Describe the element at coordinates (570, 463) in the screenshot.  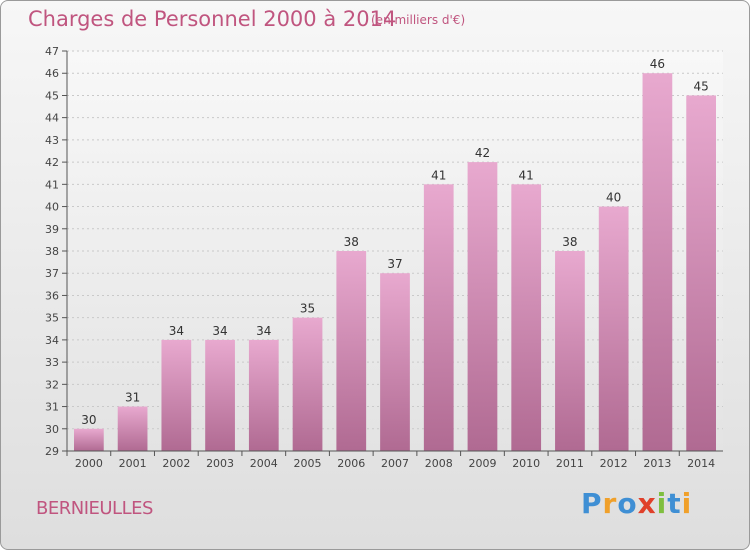
I see `x-tick-label: 2011` at that location.